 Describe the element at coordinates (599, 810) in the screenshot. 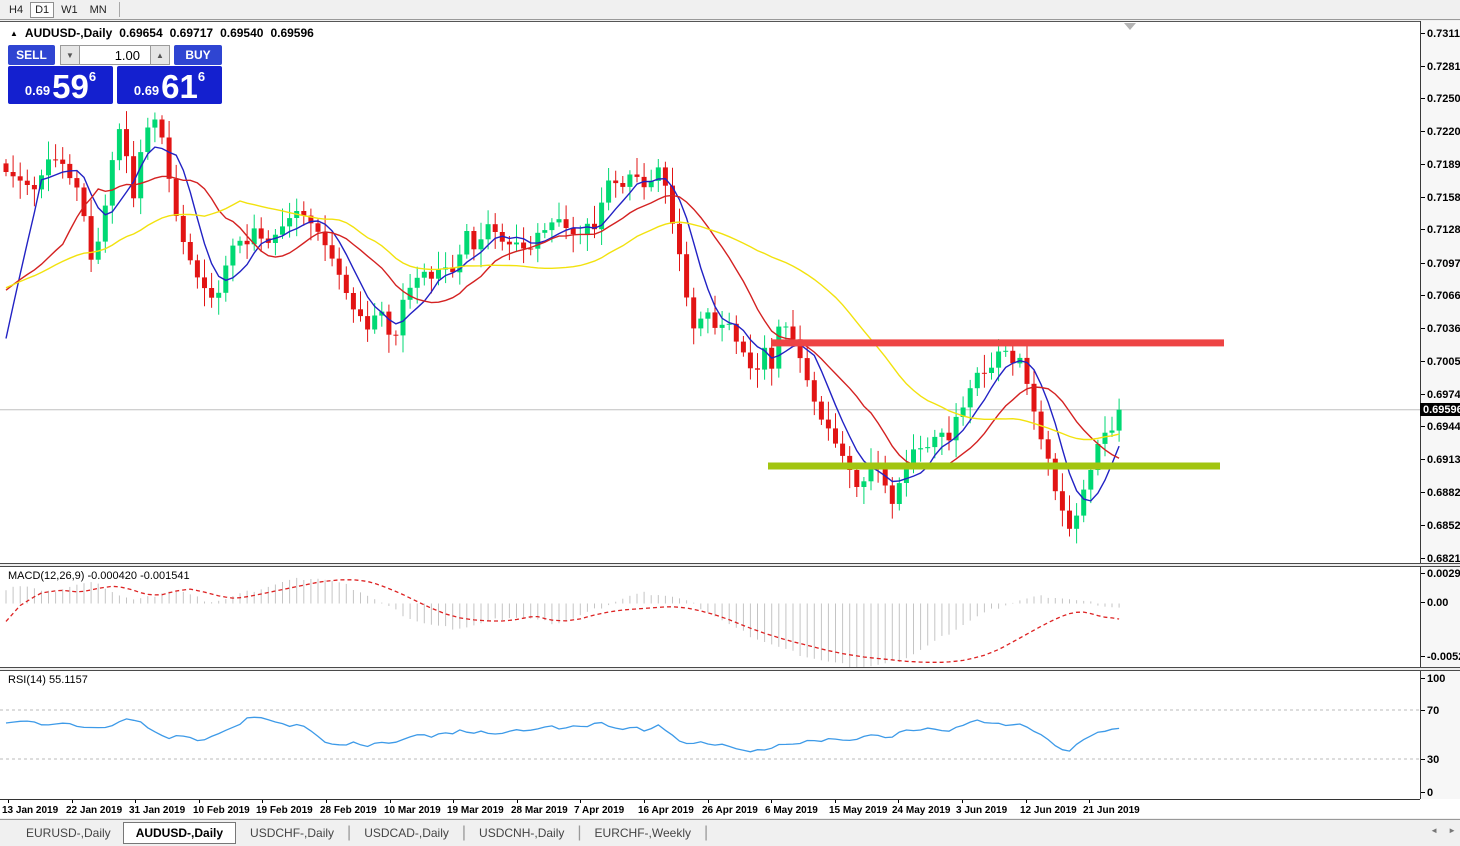

I see `time-tick-label: 7 Apr 2019` at that location.